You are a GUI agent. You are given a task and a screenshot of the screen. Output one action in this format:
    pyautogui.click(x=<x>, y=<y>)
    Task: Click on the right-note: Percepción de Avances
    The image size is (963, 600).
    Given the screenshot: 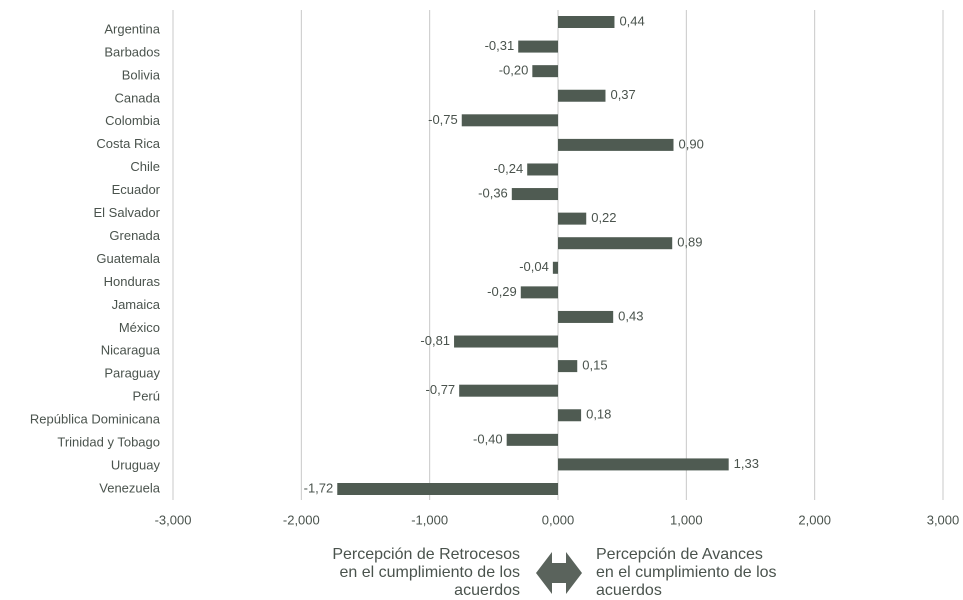 What is the action you would take?
    pyautogui.click(x=679, y=554)
    